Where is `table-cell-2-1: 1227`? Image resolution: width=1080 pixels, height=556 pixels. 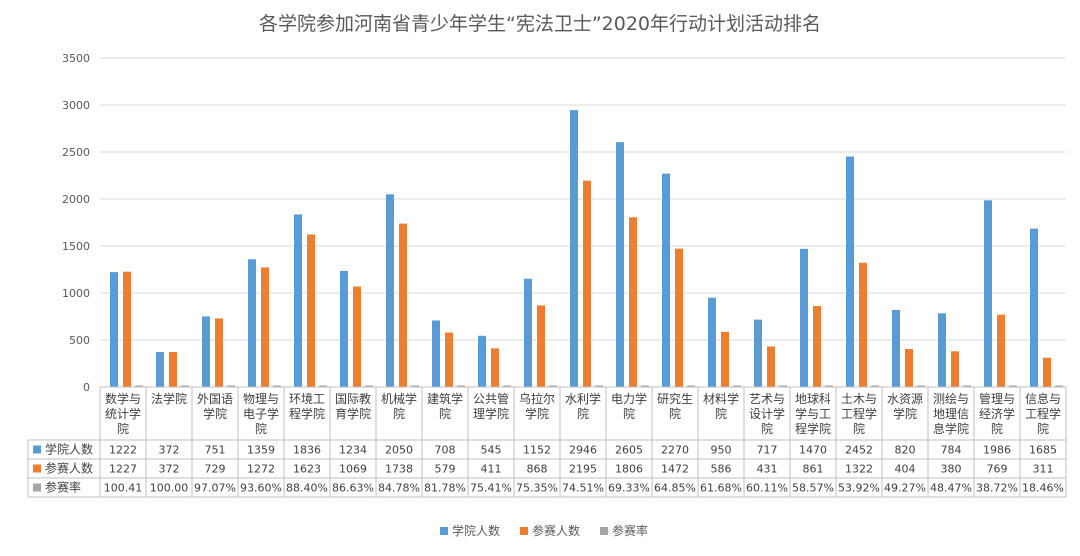
table-cell-2-1: 1227 is located at coordinates (123, 469).